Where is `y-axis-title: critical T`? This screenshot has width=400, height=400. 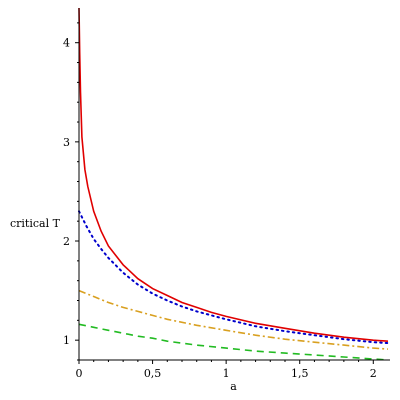
y-axis-title: critical T is located at coordinates (35, 223).